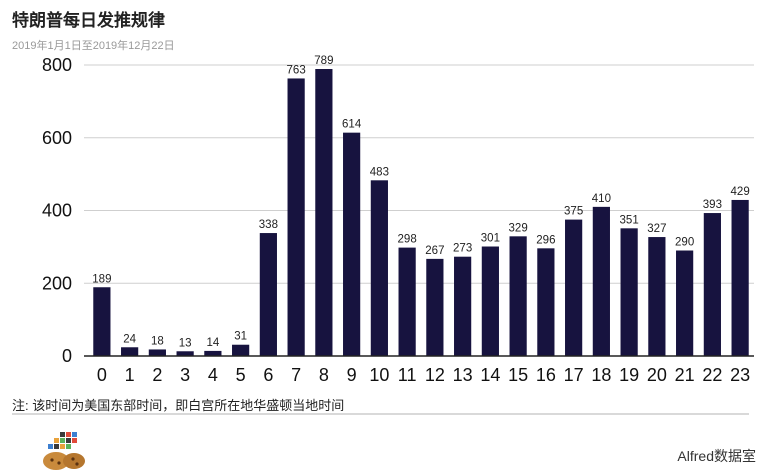 The height and width of the screenshot is (474, 770). Describe the element at coordinates (546, 375) in the screenshot. I see `x-tick-label: 16` at that location.